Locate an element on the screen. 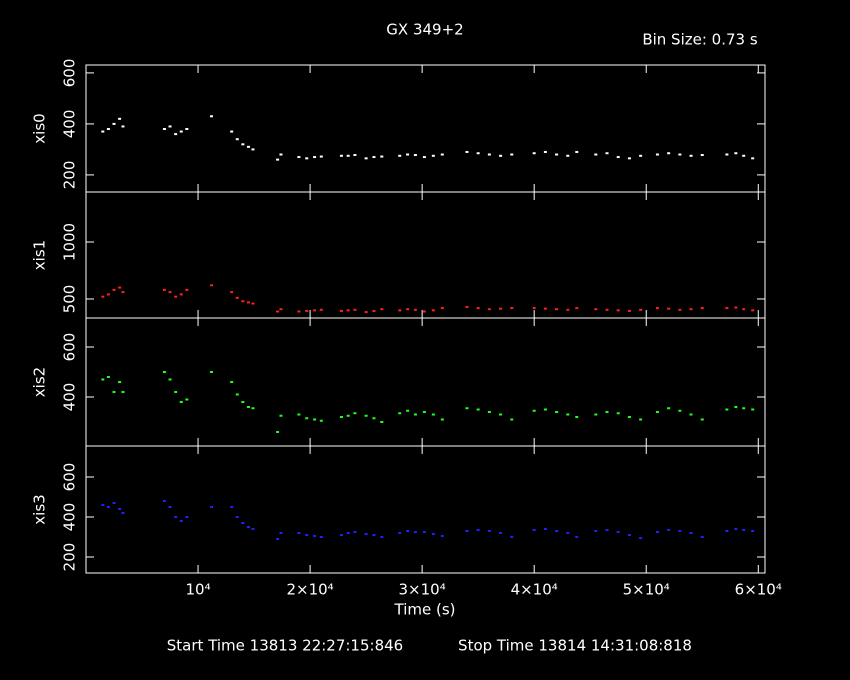 The image size is (850, 680). y-tick-label: 600 is located at coordinates (70, 477).